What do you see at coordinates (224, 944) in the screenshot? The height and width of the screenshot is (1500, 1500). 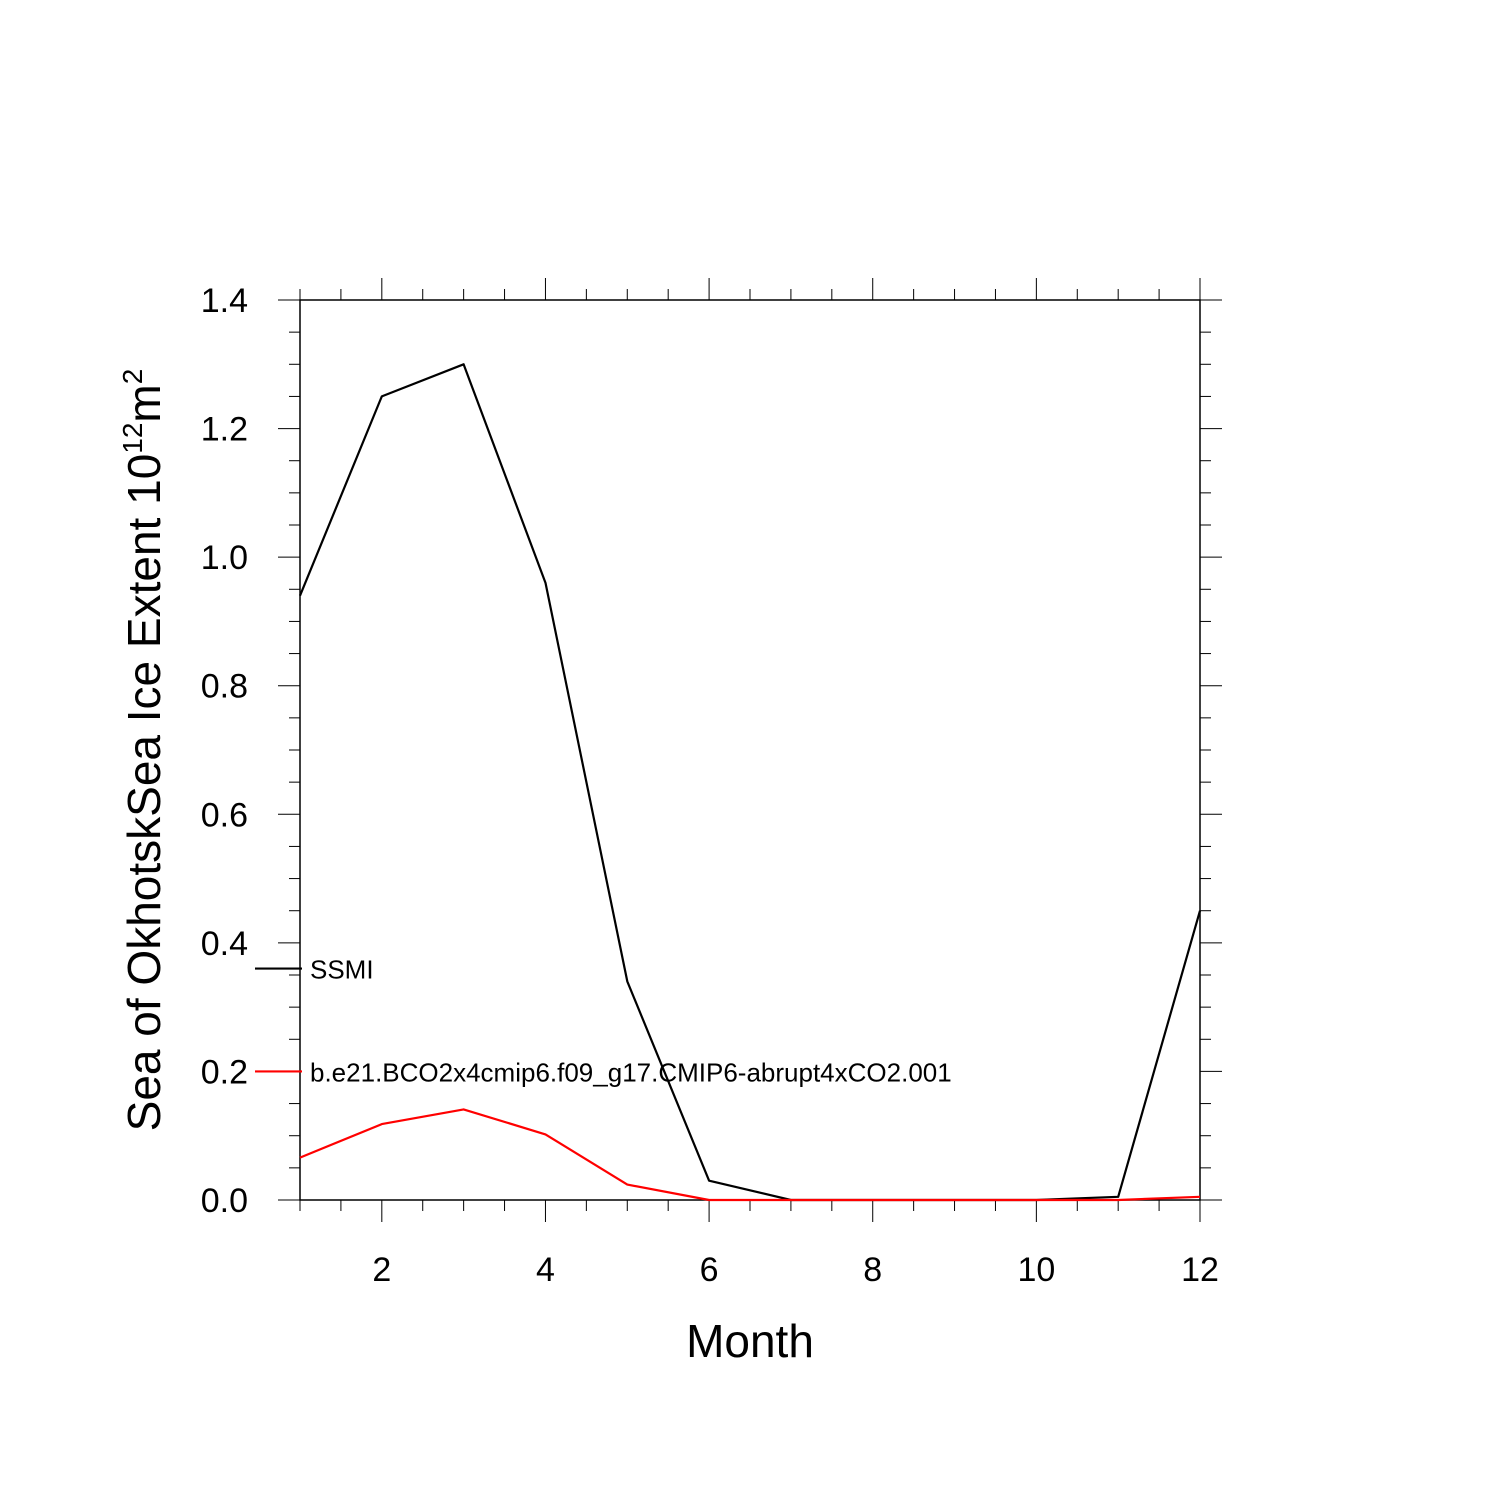 I see `y-tick-label: 0.4` at bounding box center [224, 944].